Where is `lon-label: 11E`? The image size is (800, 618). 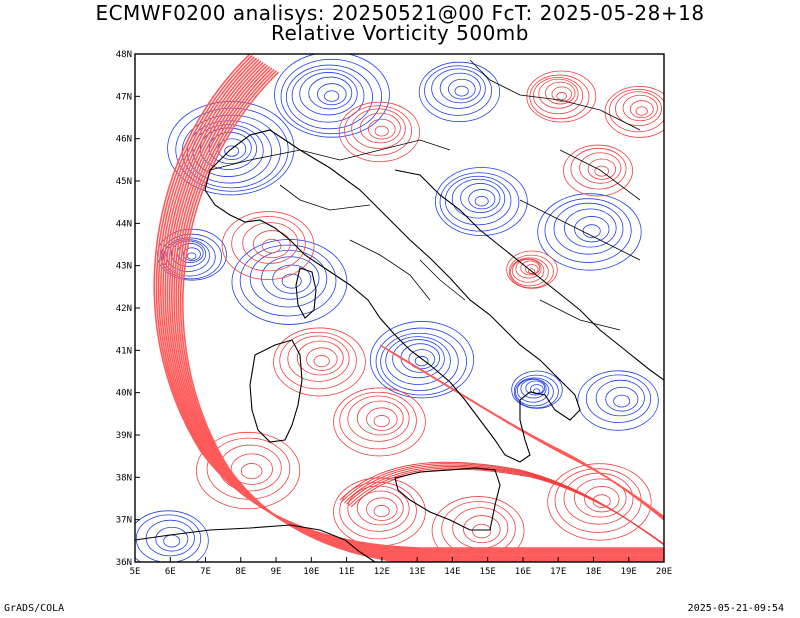
lon-label: 11E is located at coordinates (346, 572).